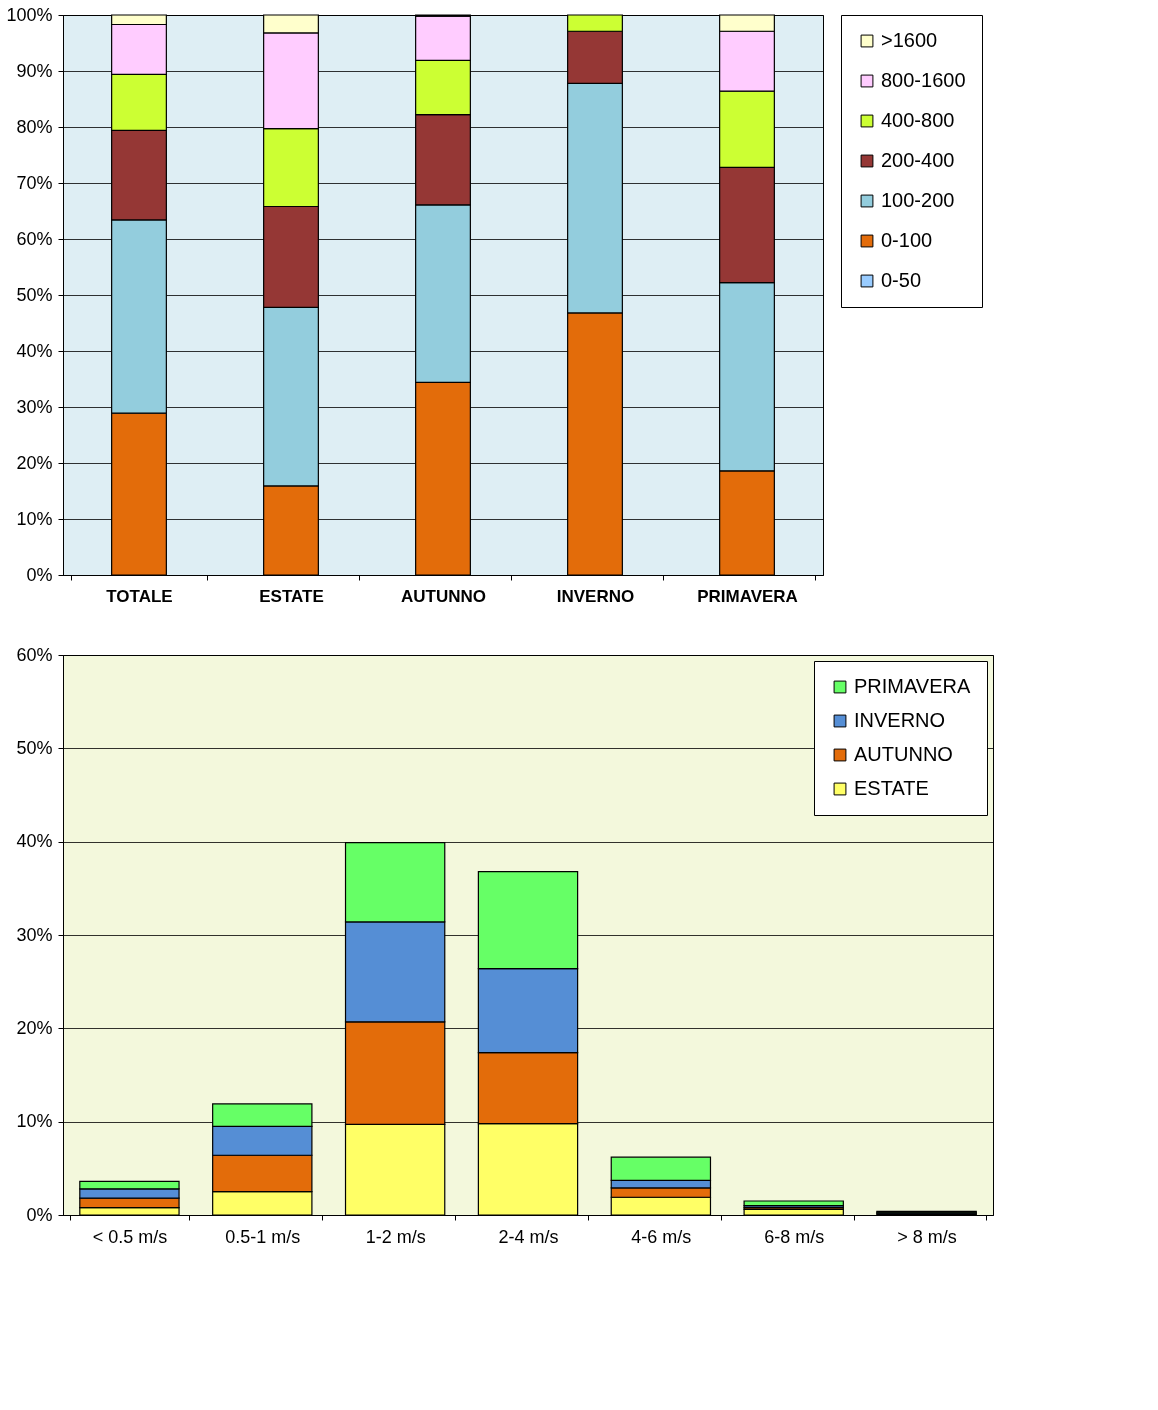 This screenshot has height=1410, width=1158. Describe the element at coordinates (918, 160) in the screenshot. I see `legend-label: 200-400` at that location.